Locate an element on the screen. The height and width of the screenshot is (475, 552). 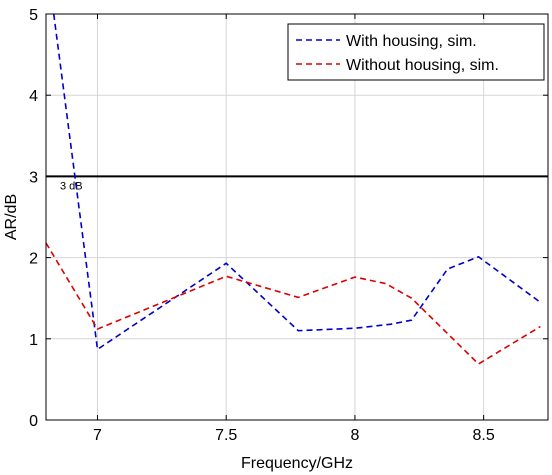
legend-entry-without-housing: Without housing, sim. is located at coordinates (422, 65).